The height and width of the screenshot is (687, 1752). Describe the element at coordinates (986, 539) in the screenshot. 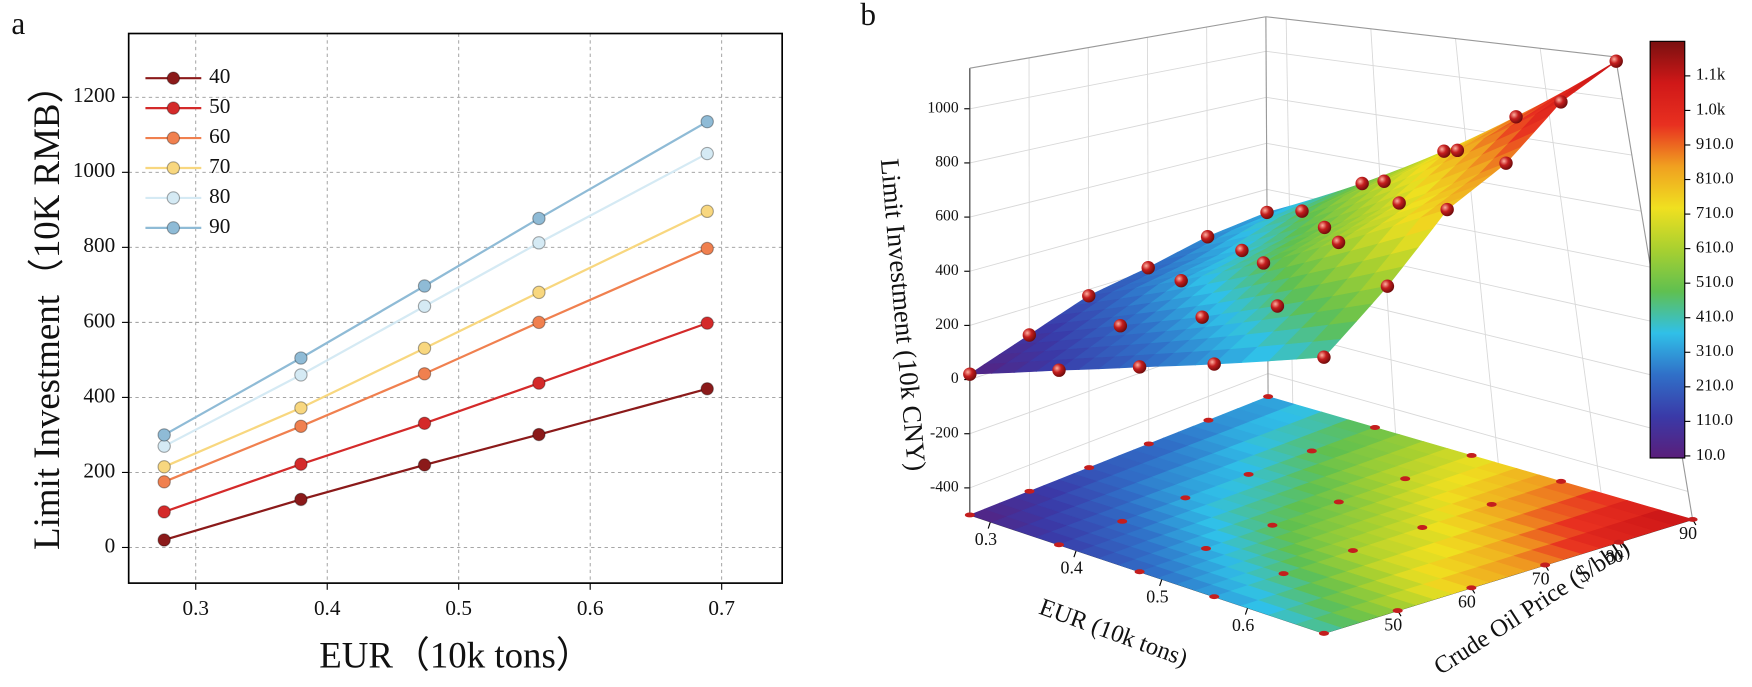

I see `x-tick-label: 0.3` at that location.